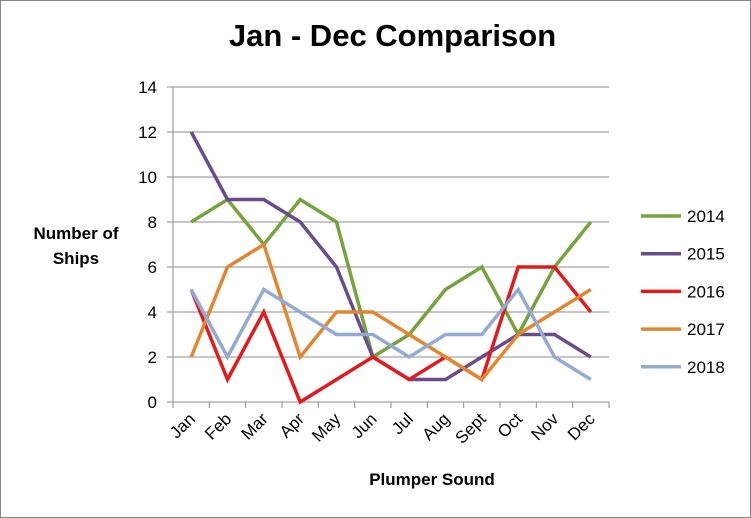 This screenshot has width=751, height=518. What do you see at coordinates (706, 329) in the screenshot?
I see `legend-label-2017: 2017` at bounding box center [706, 329].